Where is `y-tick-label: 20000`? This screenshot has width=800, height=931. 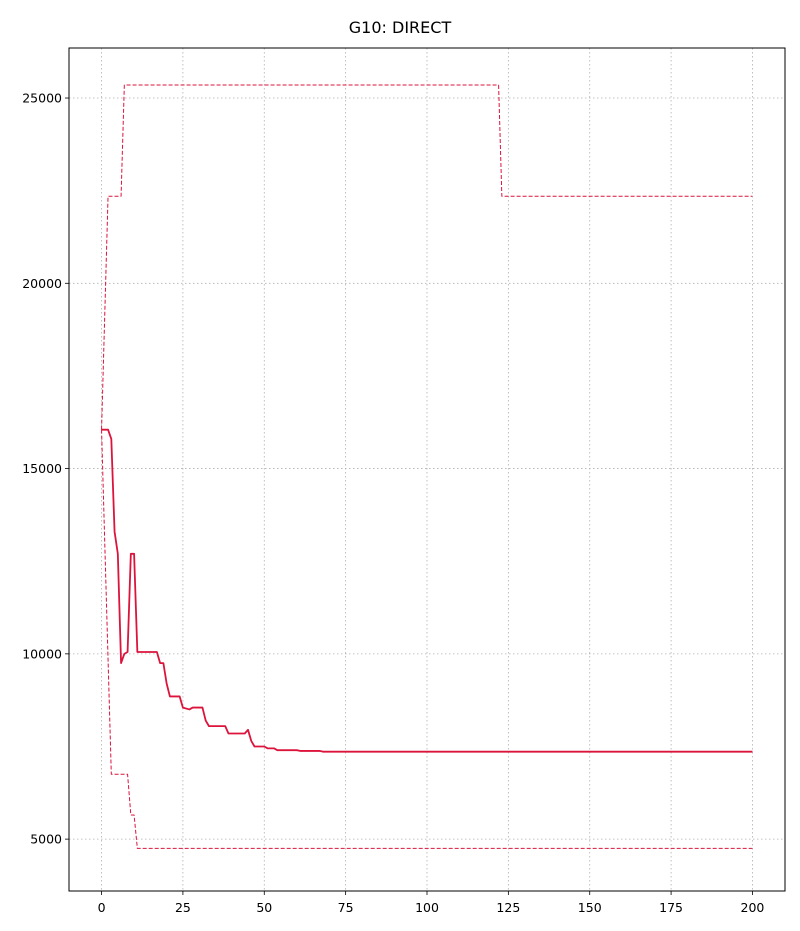
y-tick-label: 20000 is located at coordinates (42, 283).